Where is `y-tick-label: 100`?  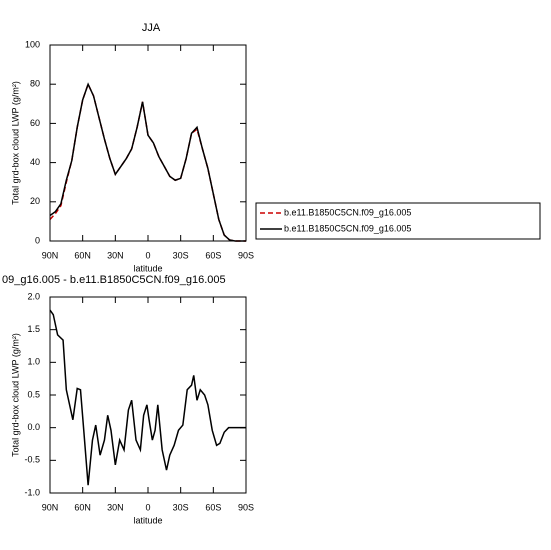
y-tick-label: 100 is located at coordinates (32, 44).